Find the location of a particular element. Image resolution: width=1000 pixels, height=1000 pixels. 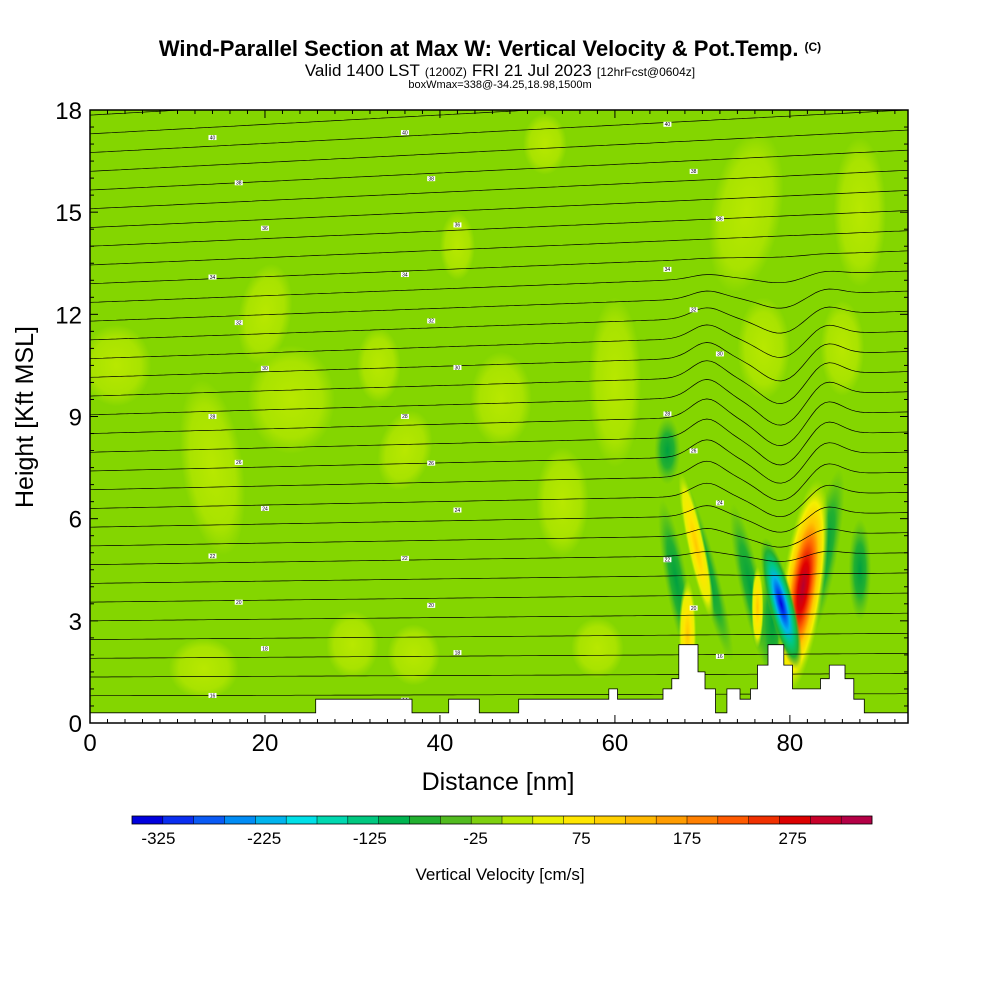

x-tick-label: 40 is located at coordinates (440, 743).